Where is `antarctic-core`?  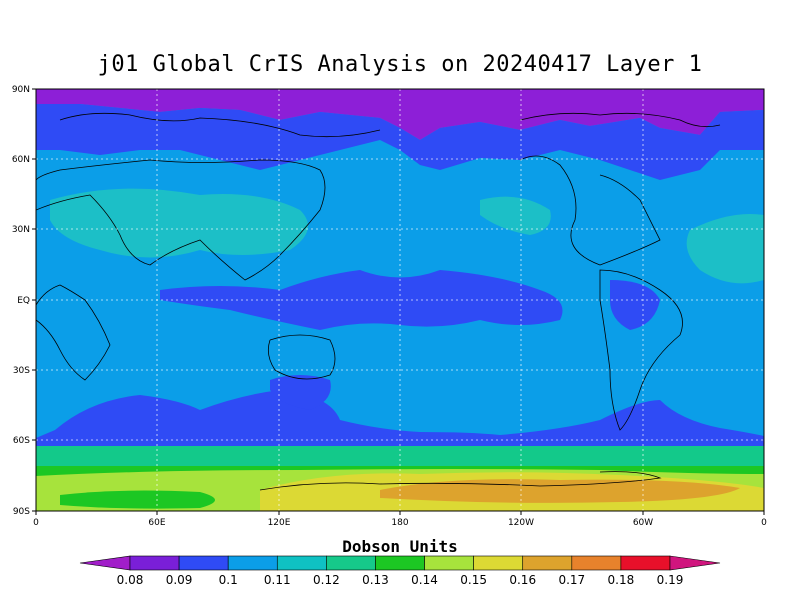
antarctic-core is located at coordinates (560, 491).